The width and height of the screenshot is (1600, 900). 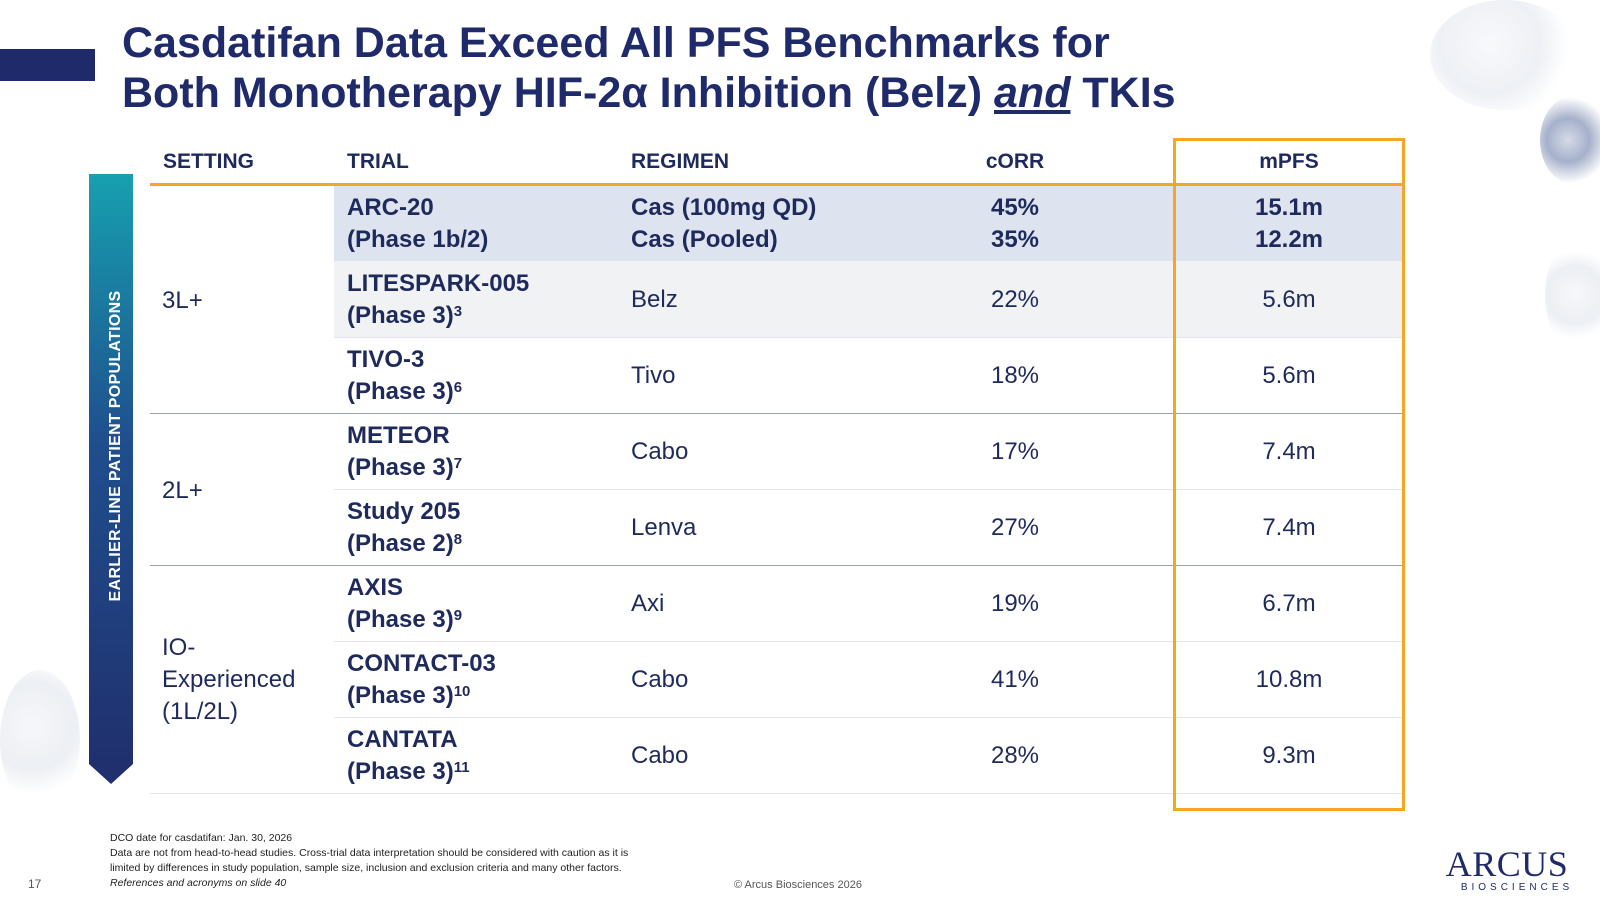 What do you see at coordinates (198, 883) in the screenshot?
I see `footnote-line: References and acronyms on slide 40` at bounding box center [198, 883].